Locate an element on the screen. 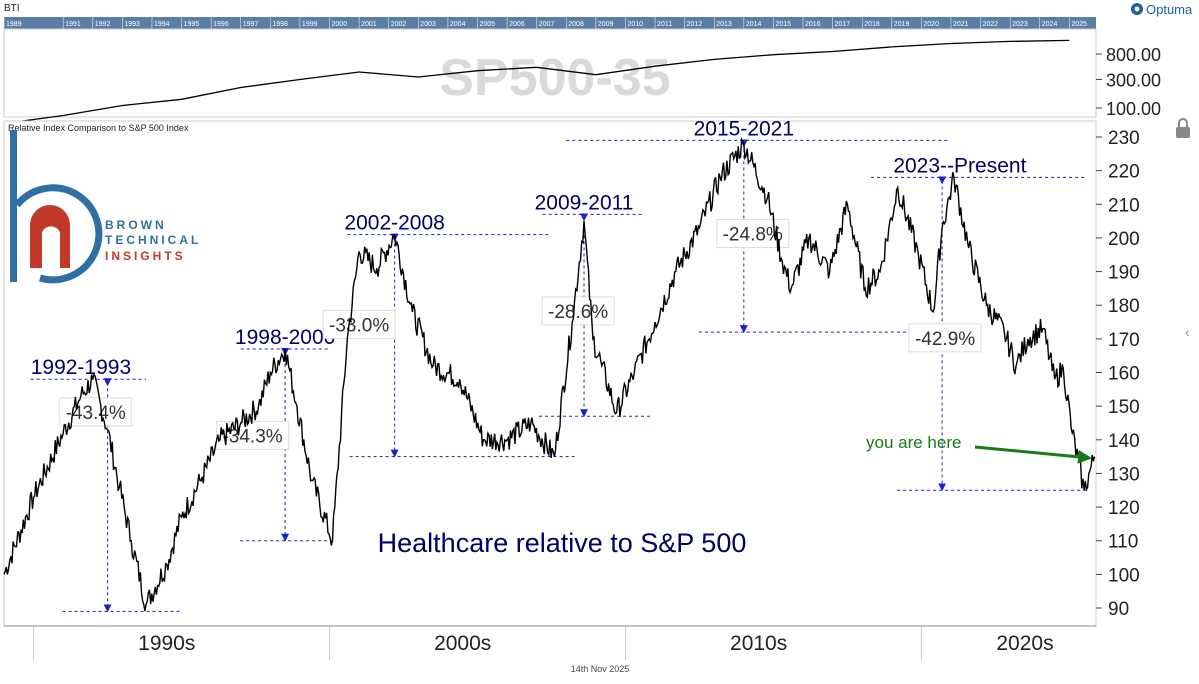  year-label: 2009 is located at coordinates (606, 24).